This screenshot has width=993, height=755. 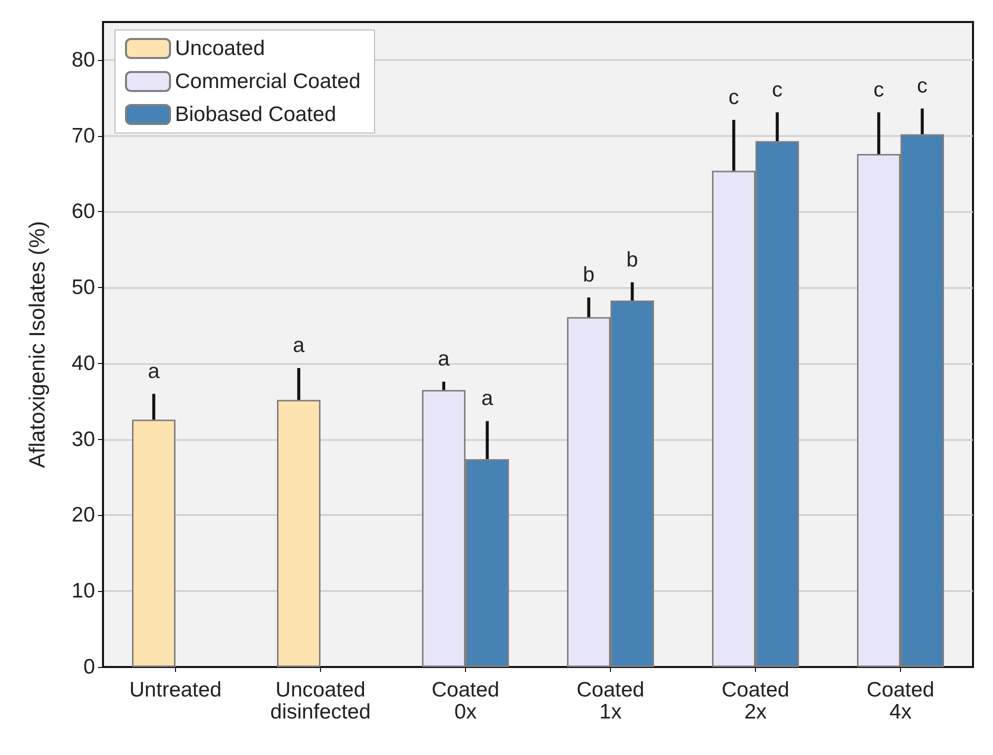 I want to click on y-tick-label: 50, so click(x=83, y=288).